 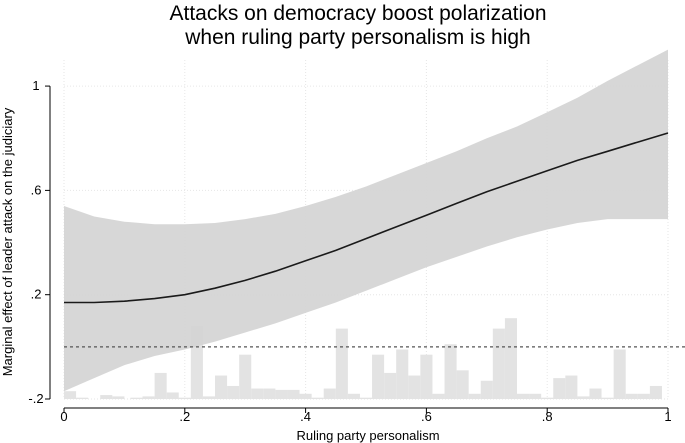 What do you see at coordinates (357, 37) in the screenshot?
I see `chart-title-line-2: when ruling party personalism is high` at bounding box center [357, 37].